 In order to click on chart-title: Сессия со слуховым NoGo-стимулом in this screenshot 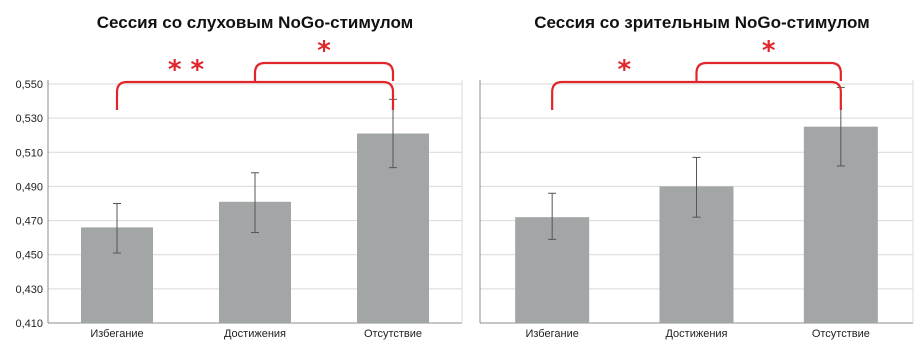, I will do `click(255, 22)`.